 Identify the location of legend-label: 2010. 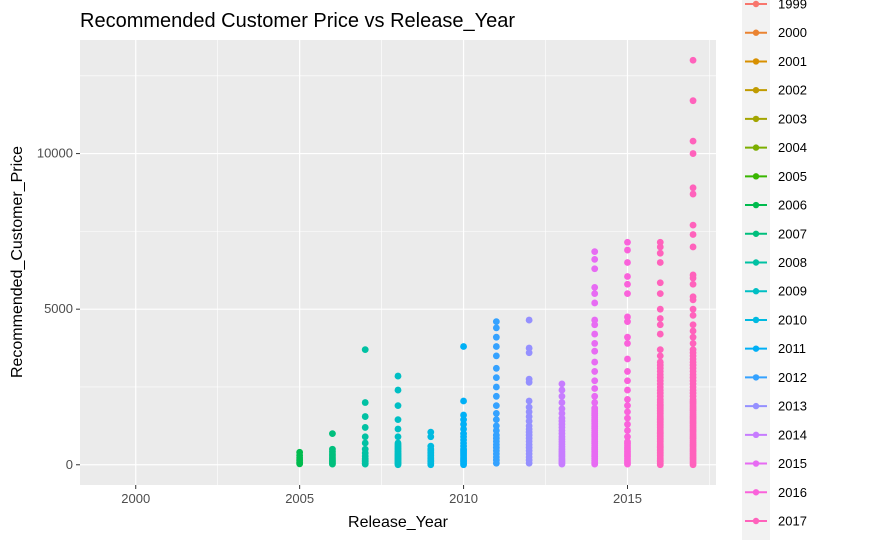
(792, 319).